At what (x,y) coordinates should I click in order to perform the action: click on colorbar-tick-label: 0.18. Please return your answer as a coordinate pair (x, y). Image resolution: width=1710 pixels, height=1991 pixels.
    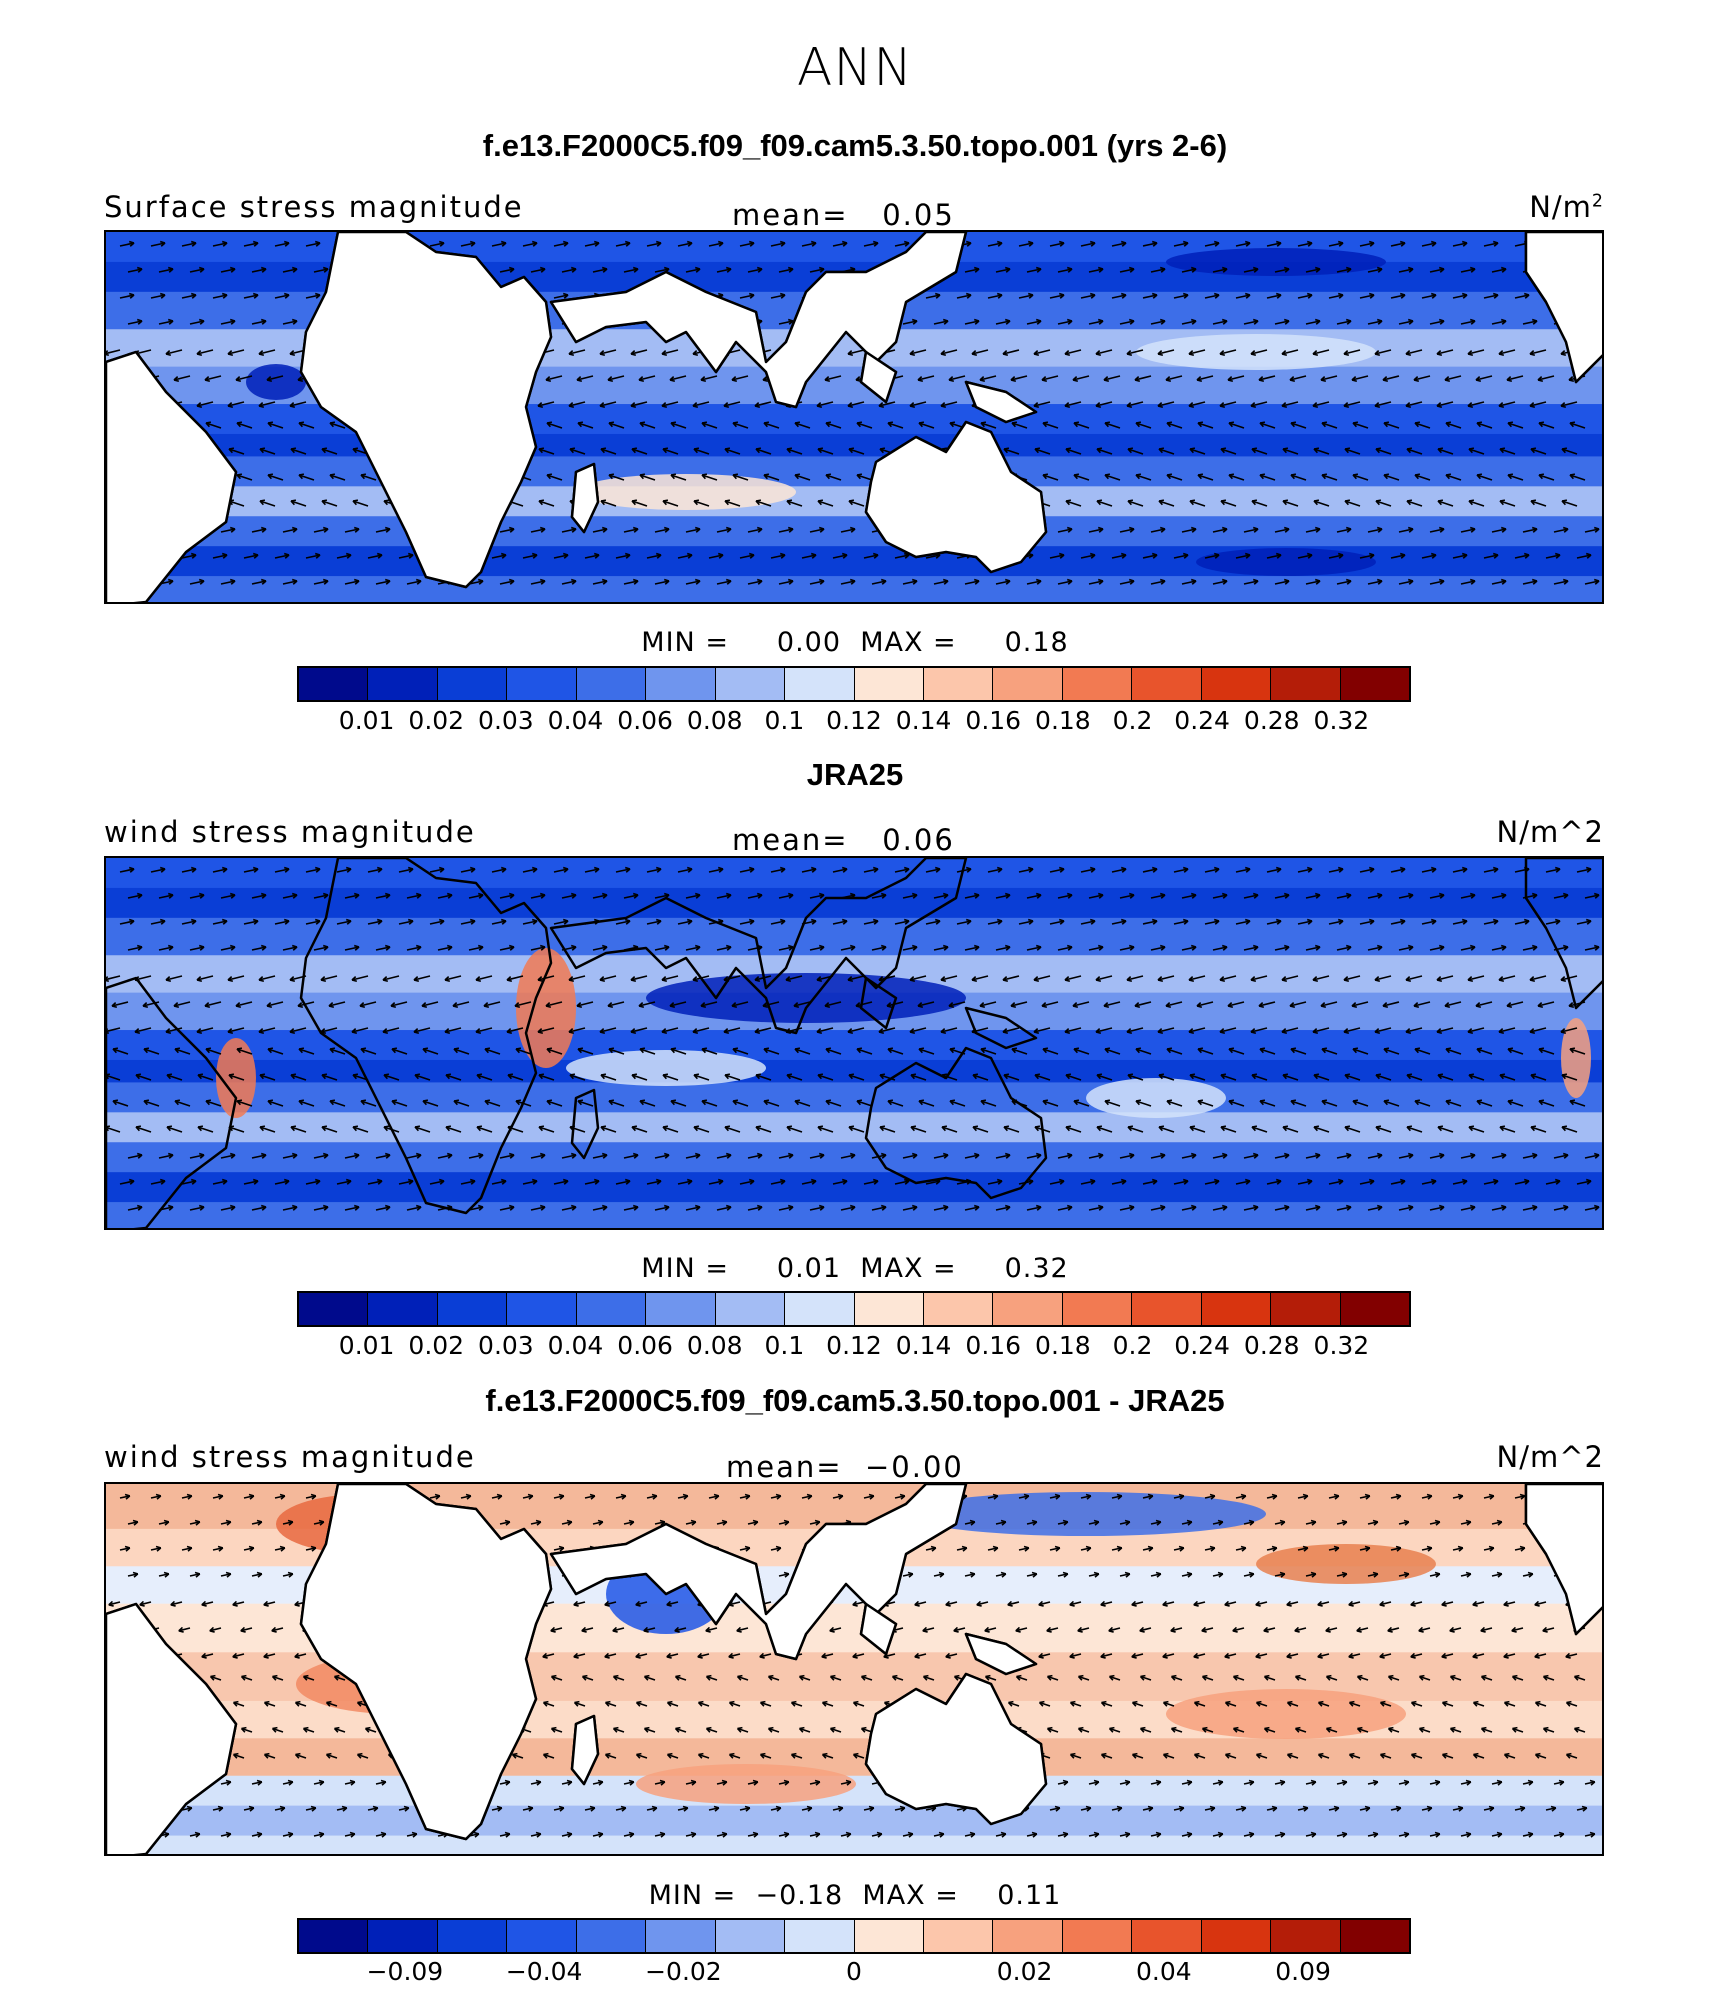
    Looking at the image, I should click on (1063, 720).